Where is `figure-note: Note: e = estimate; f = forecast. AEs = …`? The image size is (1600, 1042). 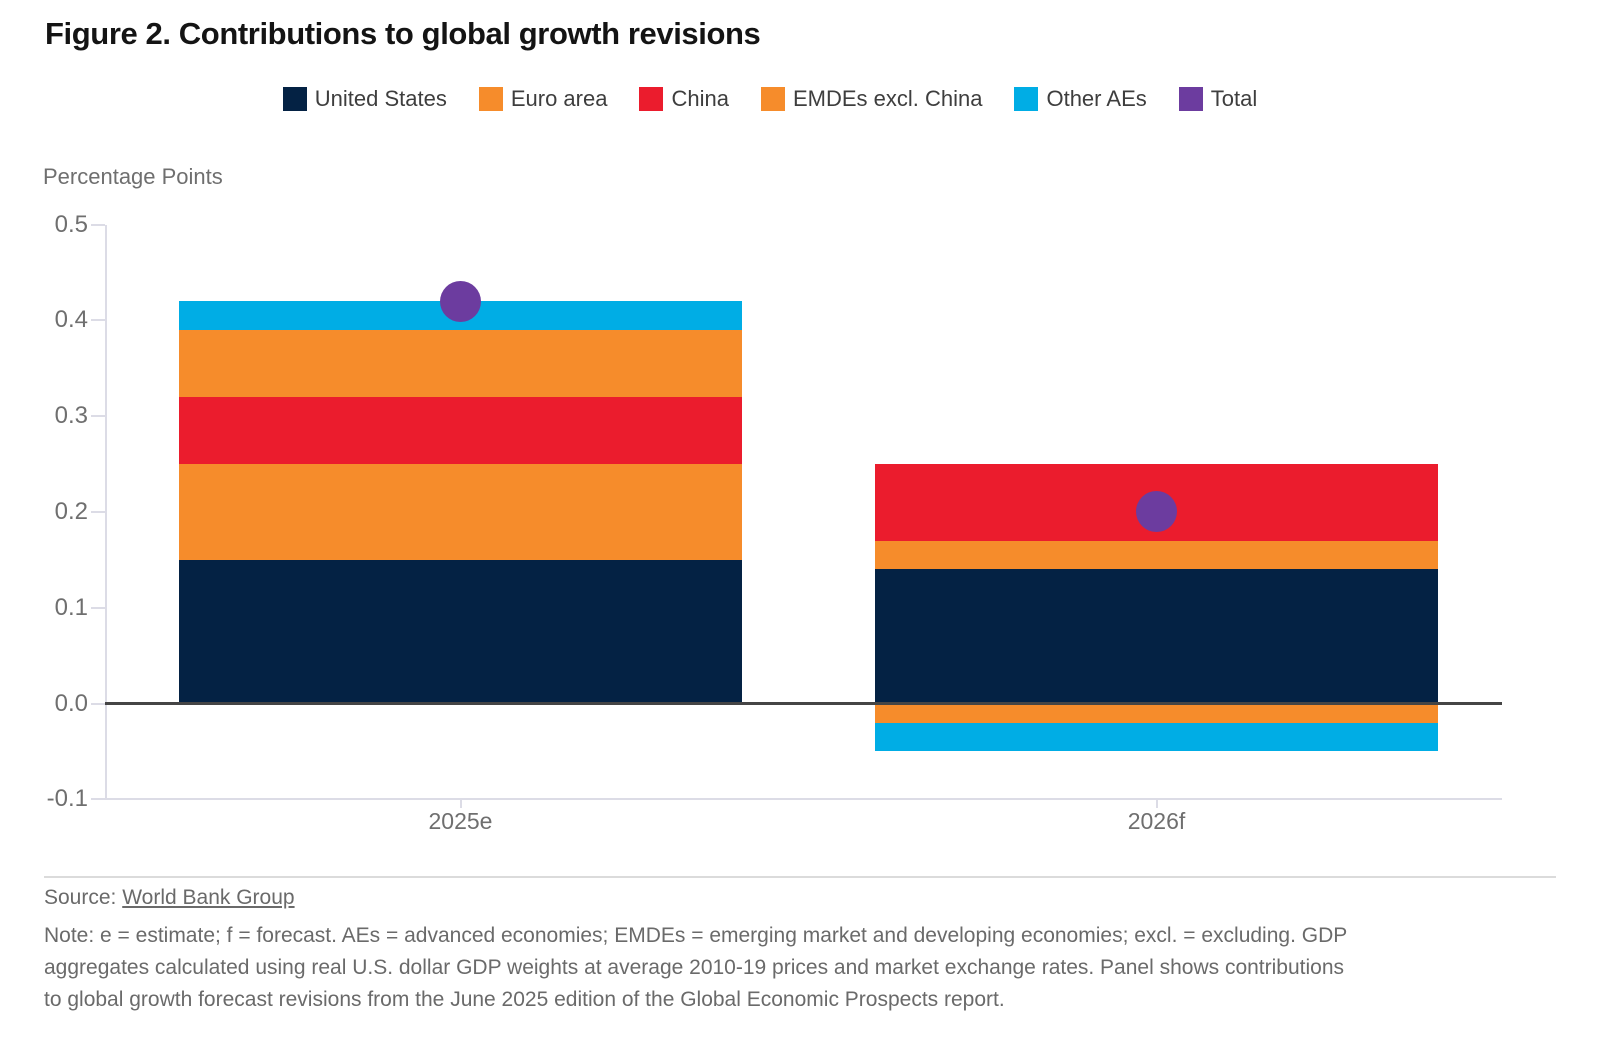
figure-note: Note: e = estimate; f = forecast. AEs = … is located at coordinates (802, 968).